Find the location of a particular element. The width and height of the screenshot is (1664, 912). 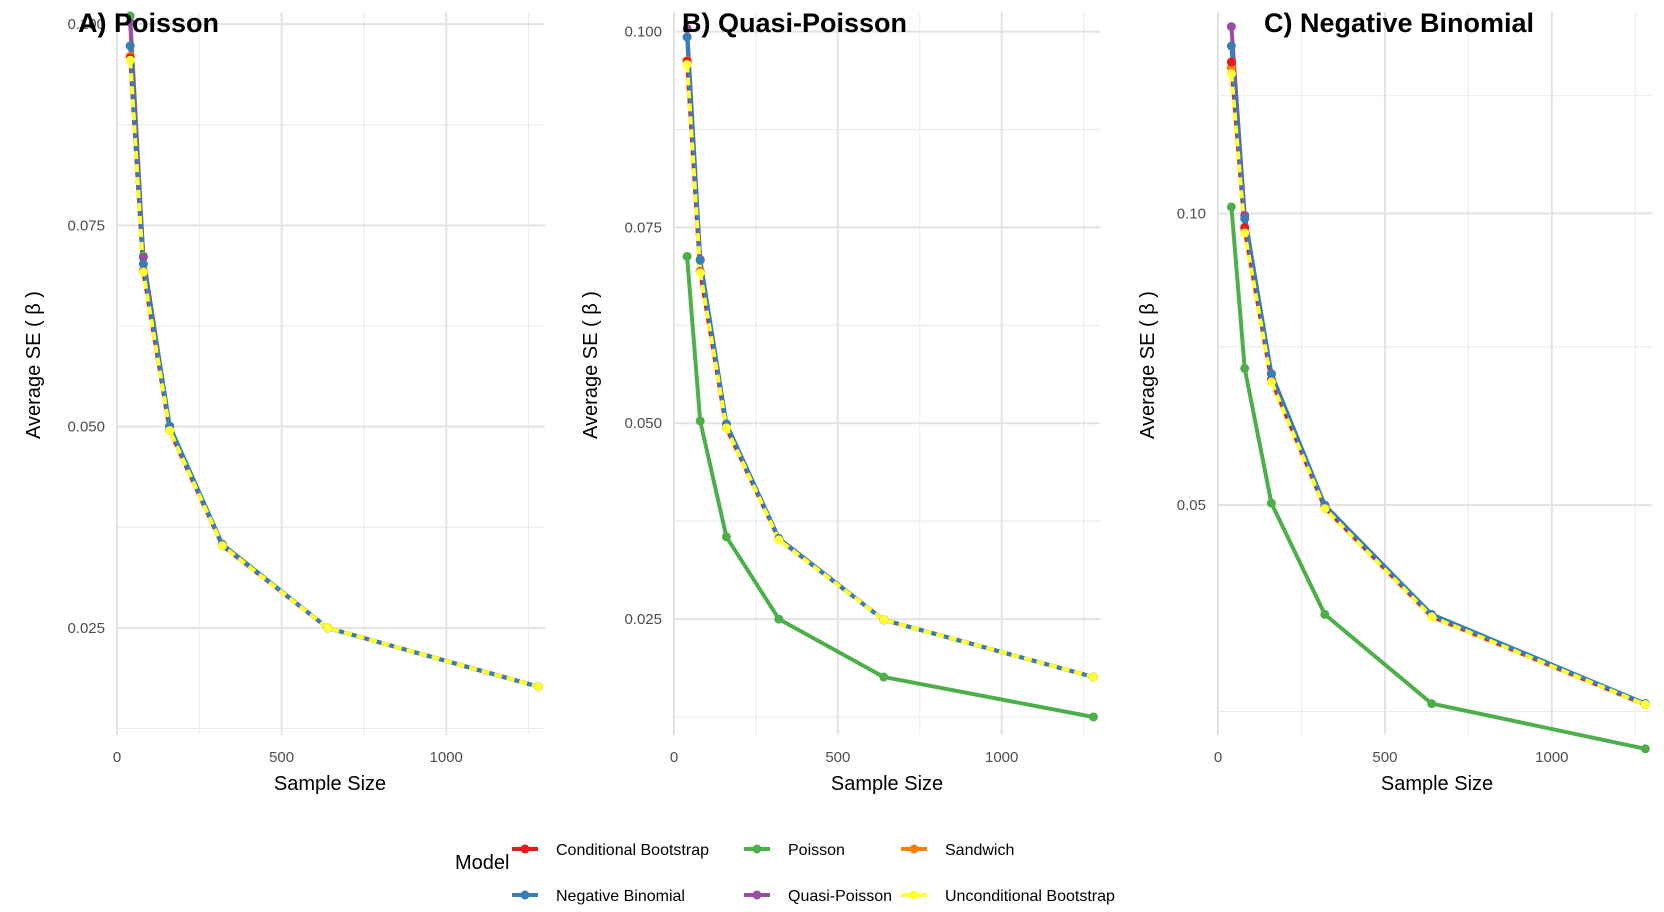

legend-label: Poisson is located at coordinates (816, 850).